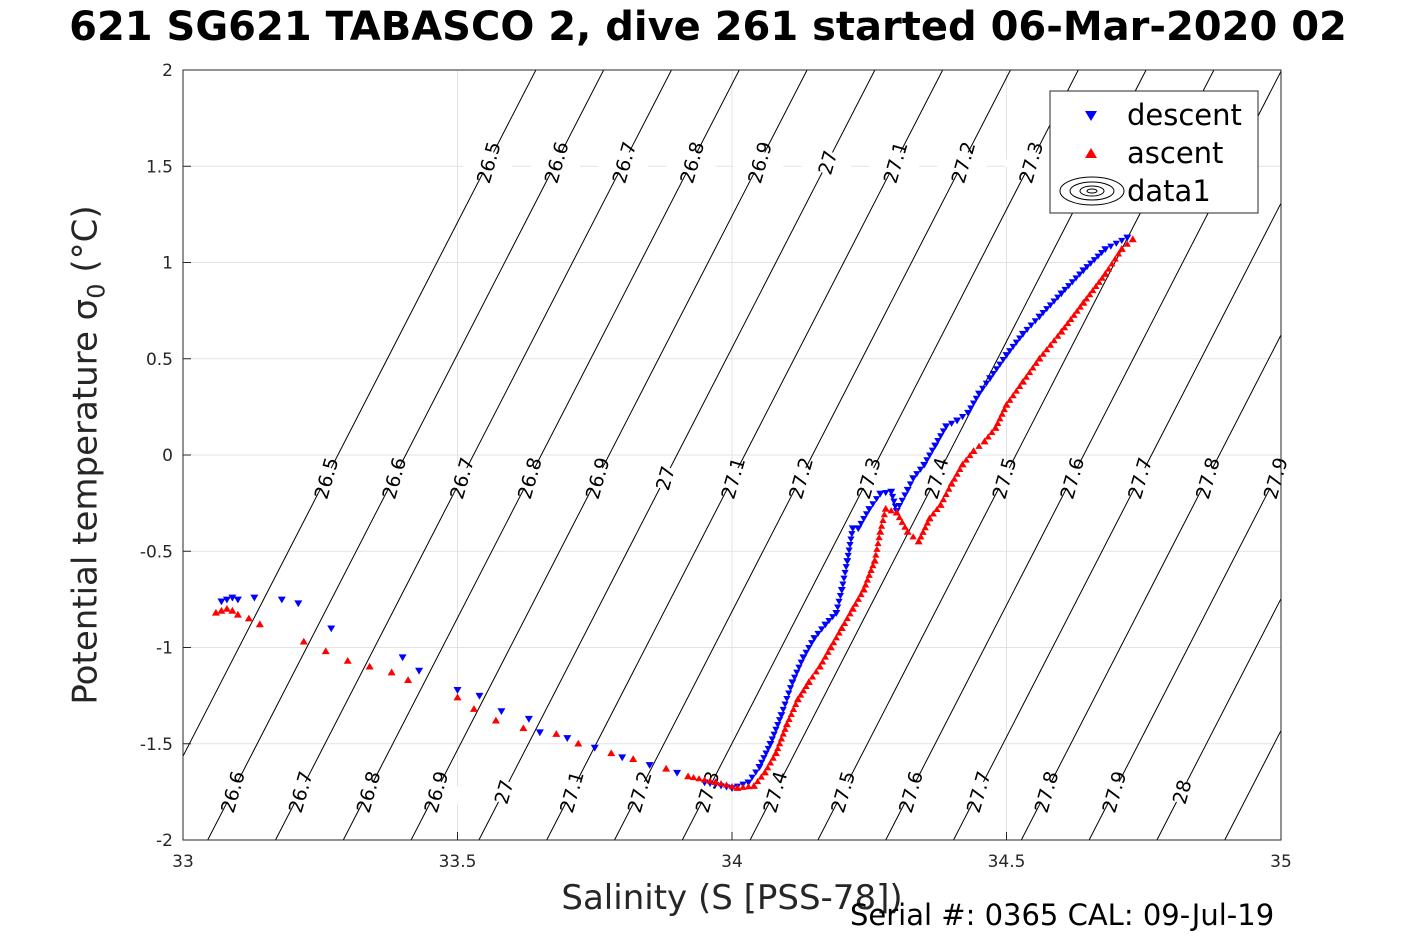 Image resolution: width=1417 pixels, height=945 pixels. I want to click on x-axis-label: Salinity (S [PSS-78]), so click(732, 898).